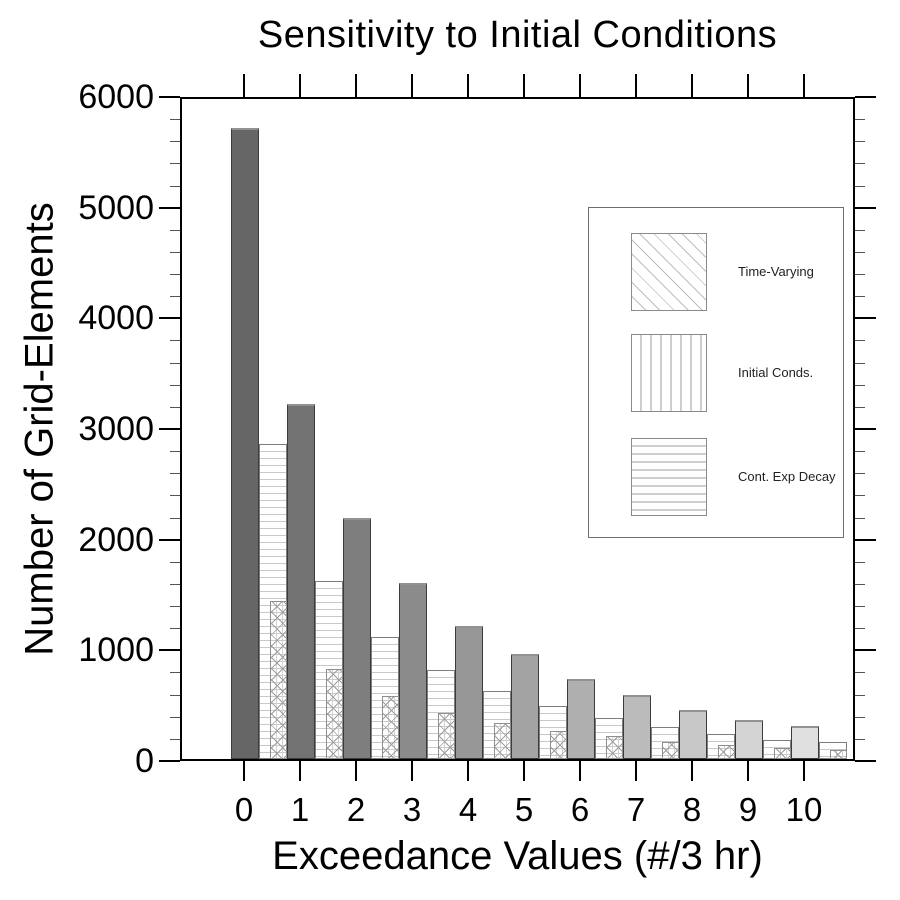 The image size is (900, 900). What do you see at coordinates (446, 736) in the screenshot?
I see `bar-time-varying-initial-conds-cat3` at bounding box center [446, 736].